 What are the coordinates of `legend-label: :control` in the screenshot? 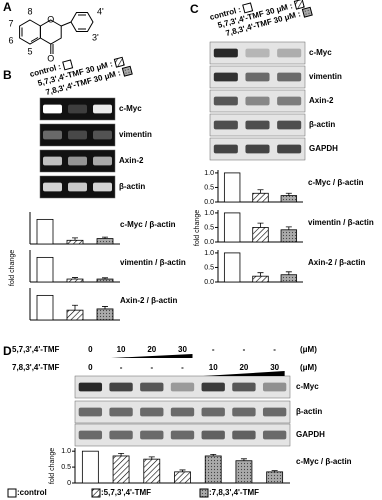 It's located at (32, 492).